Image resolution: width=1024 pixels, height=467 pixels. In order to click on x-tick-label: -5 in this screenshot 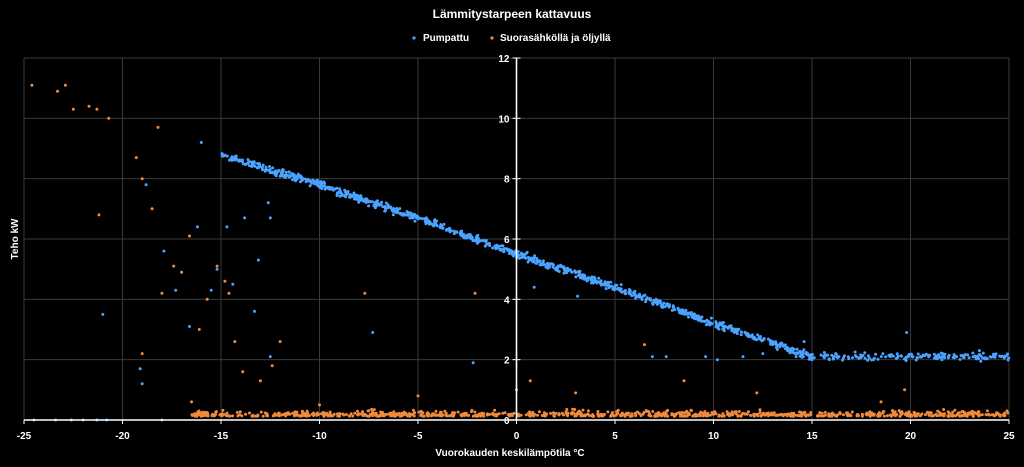, I will do `click(418, 436)`.